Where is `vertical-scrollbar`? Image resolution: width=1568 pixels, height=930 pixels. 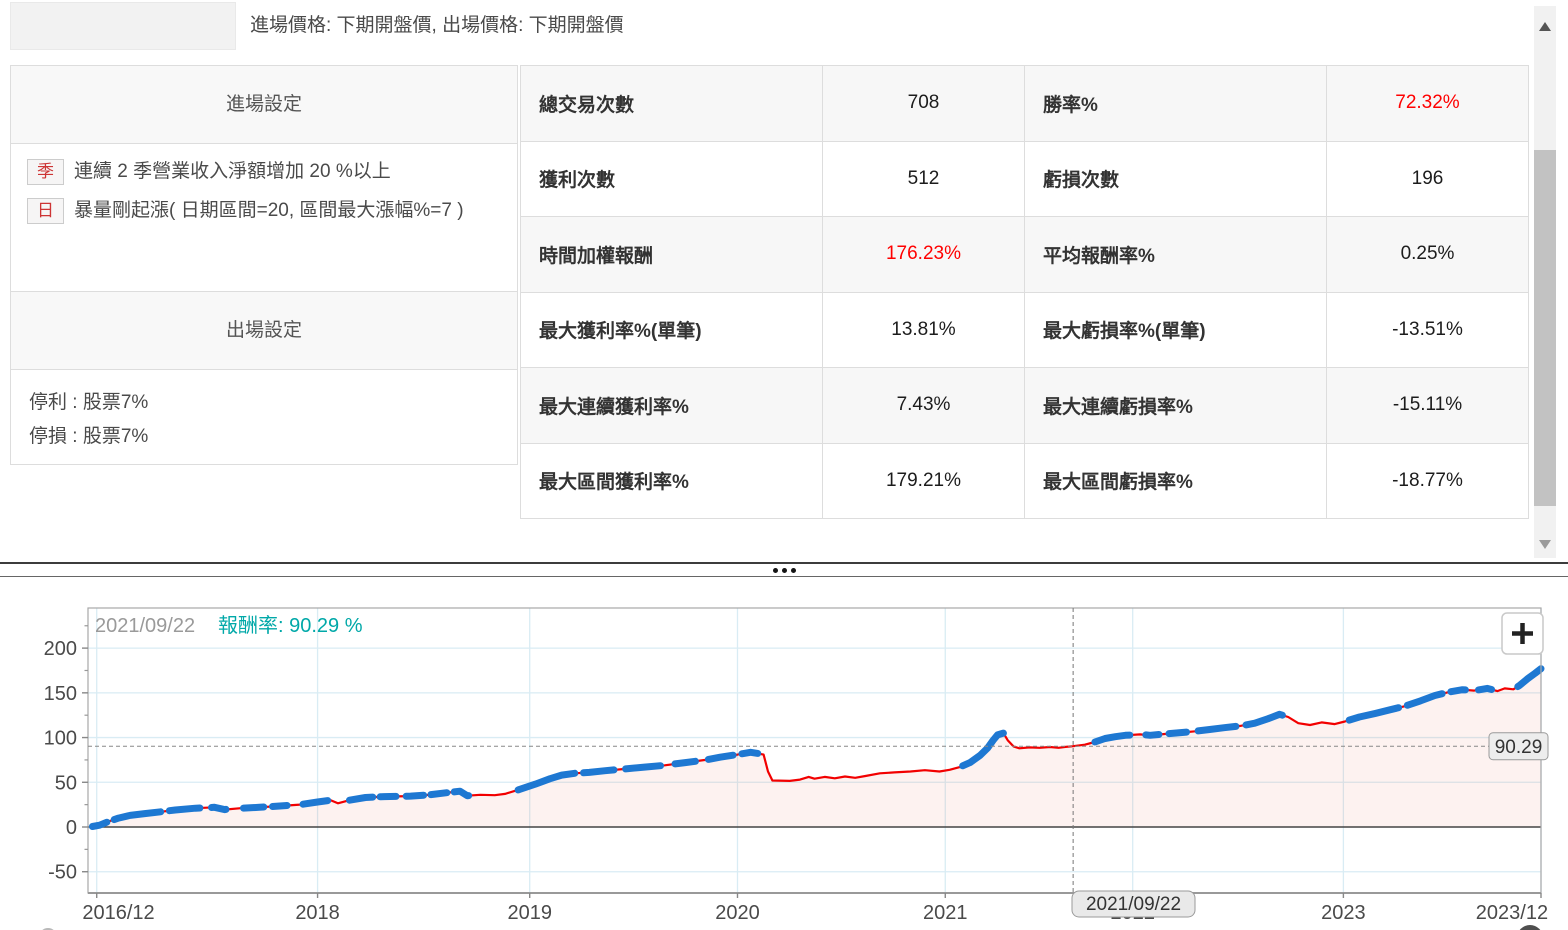 vertical-scrollbar is located at coordinates (1545, 282).